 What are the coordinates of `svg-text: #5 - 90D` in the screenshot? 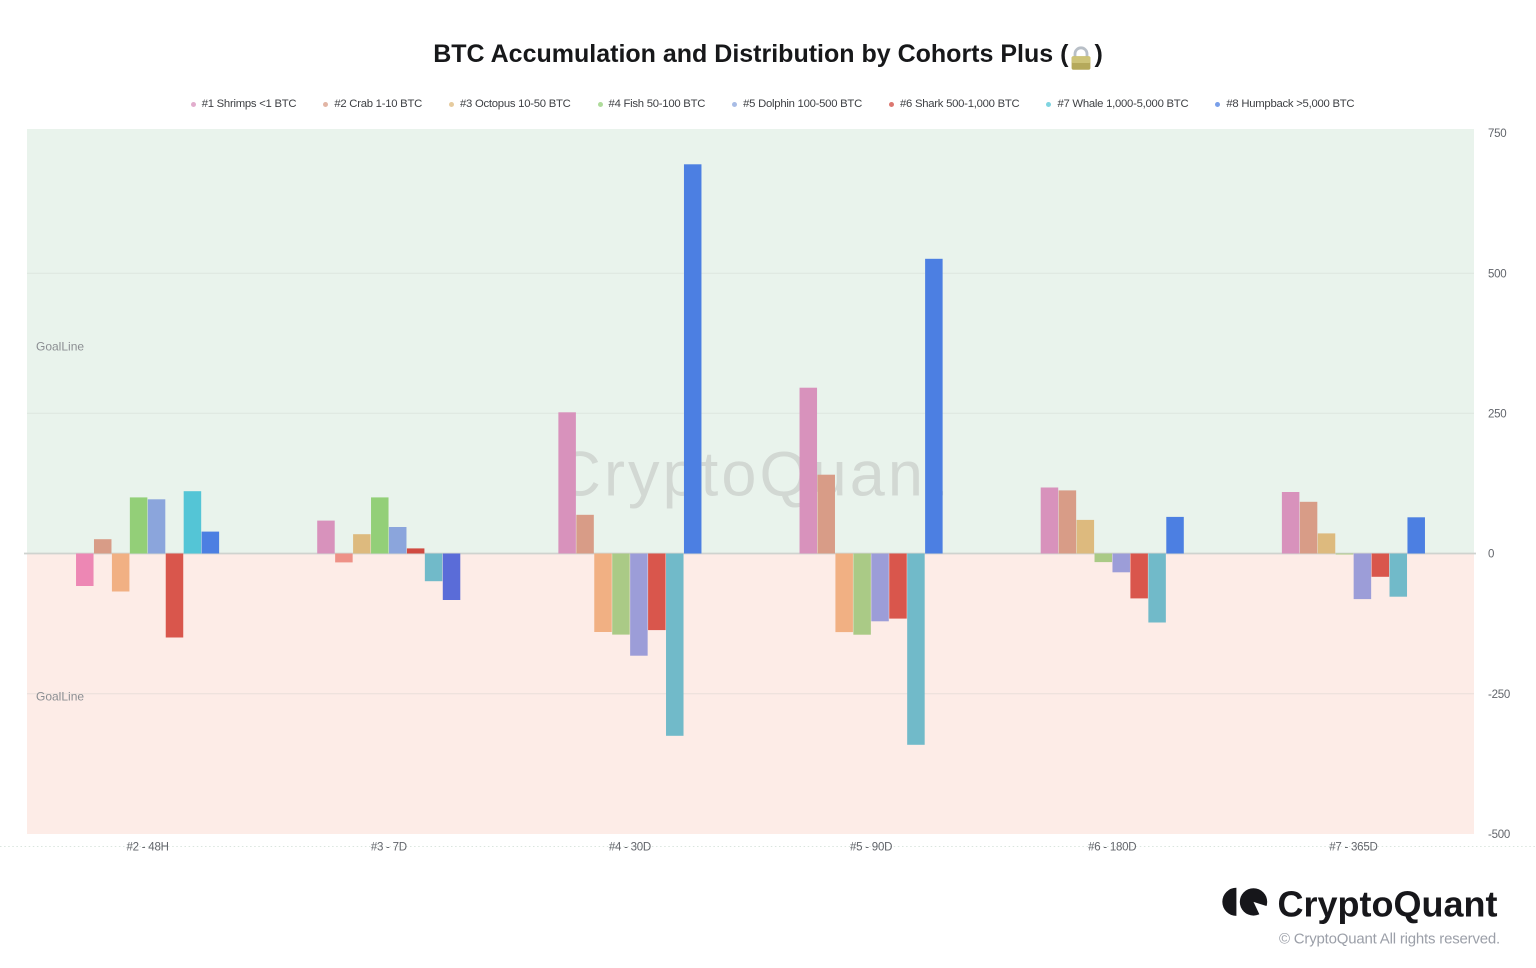 It's located at (871, 848).